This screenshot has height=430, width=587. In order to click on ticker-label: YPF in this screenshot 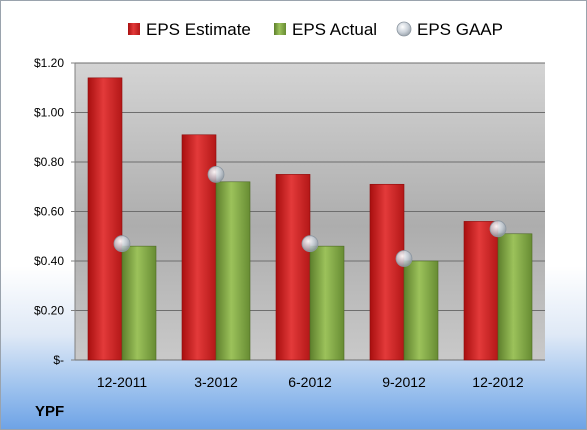, I will do `click(50, 411)`.